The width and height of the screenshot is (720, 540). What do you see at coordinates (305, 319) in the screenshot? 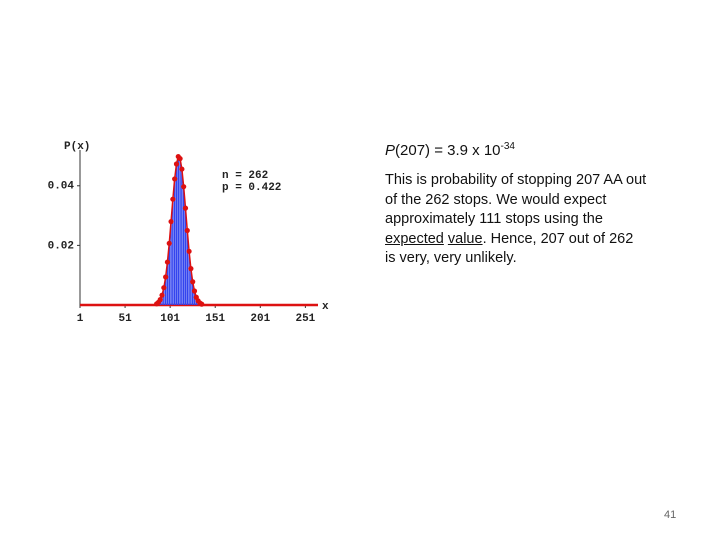
I see `x-tick-label: 251` at bounding box center [305, 319].